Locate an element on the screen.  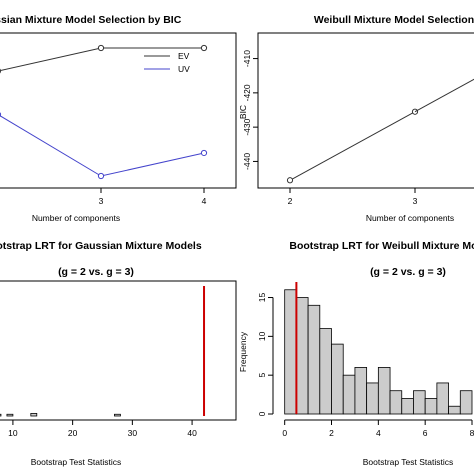
panel-4-x-axis-label: Bootstrap Test Statistics is located at coordinates (408, 462).